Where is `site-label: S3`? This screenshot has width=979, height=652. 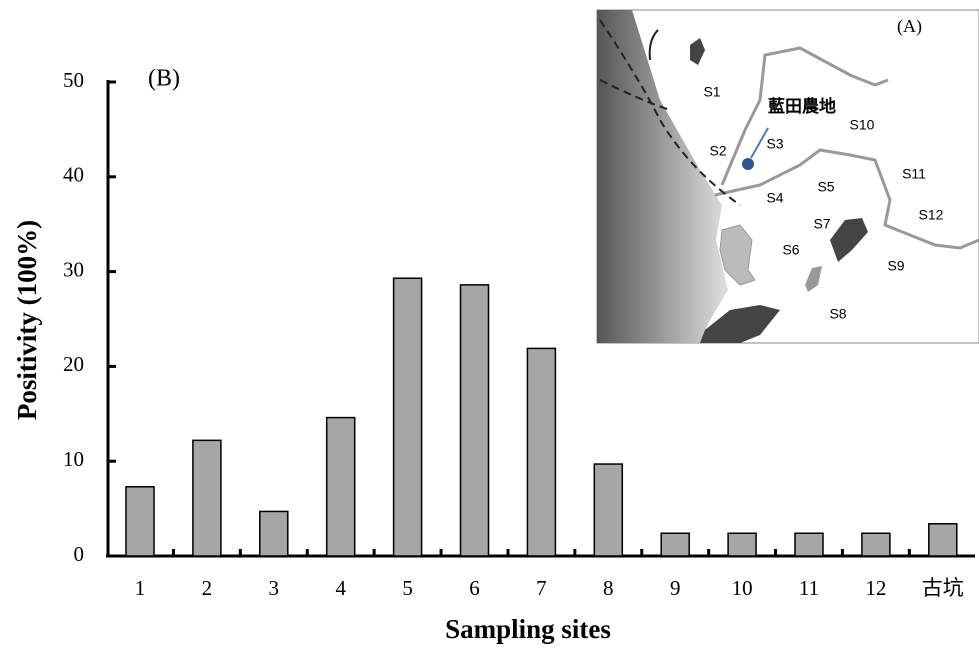 site-label: S3 is located at coordinates (774, 144).